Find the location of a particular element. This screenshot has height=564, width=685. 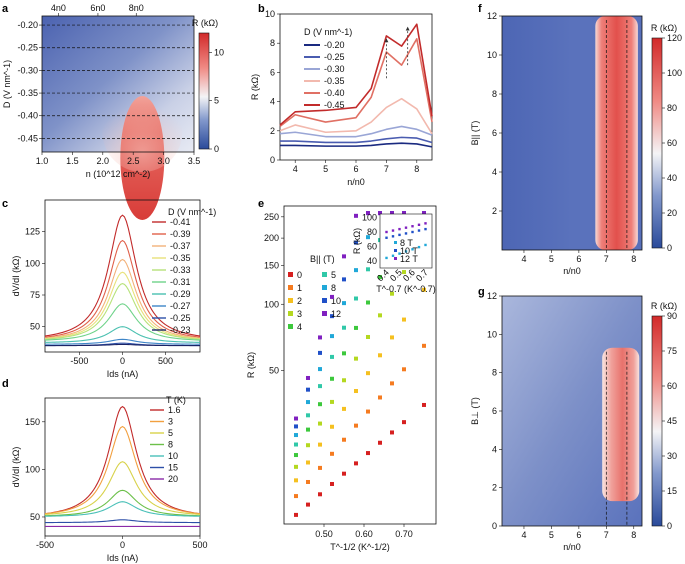

panel-g-xlabel: n/n0 is located at coordinates (572, 547).